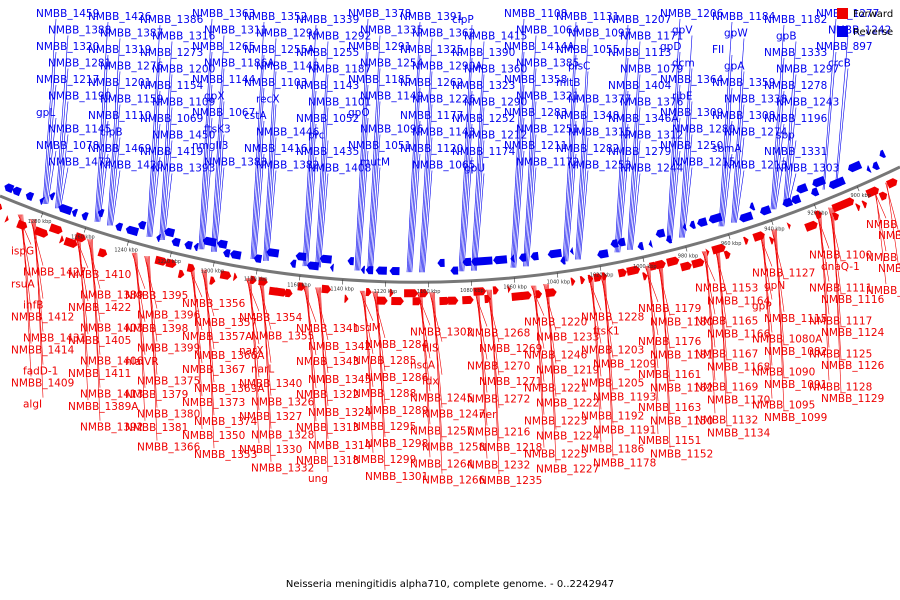 The width and height of the screenshot is (900, 600). Describe the element at coordinates (111, 133) in the screenshot. I see `reverse-gene-label: clpB` at that location.